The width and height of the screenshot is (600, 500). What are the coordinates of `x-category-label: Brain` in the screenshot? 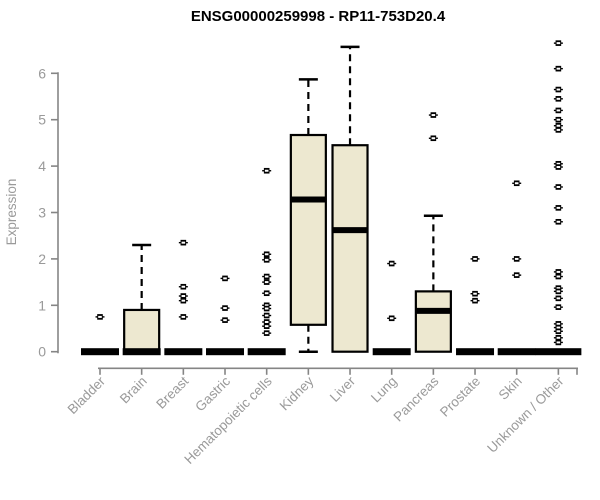 It's located at (133, 390).